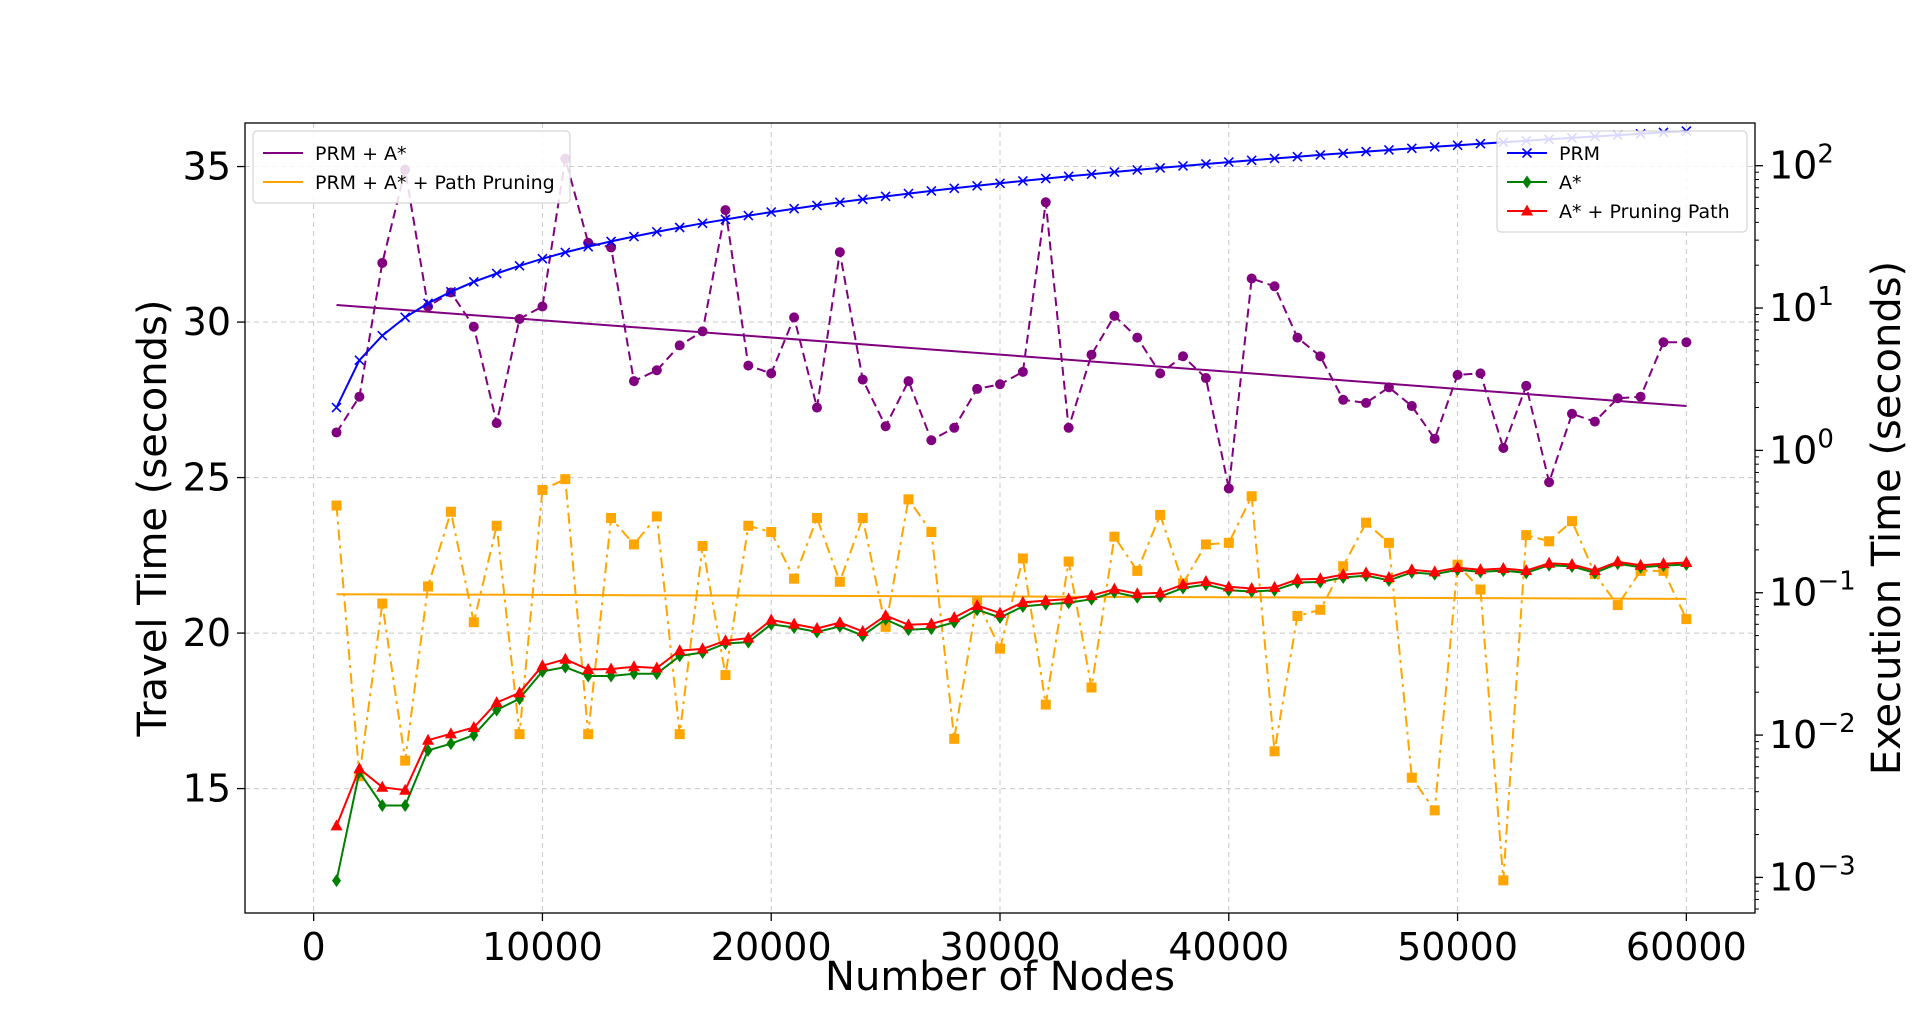  I want to click on y-left-tick-label: 25, so click(207, 478).